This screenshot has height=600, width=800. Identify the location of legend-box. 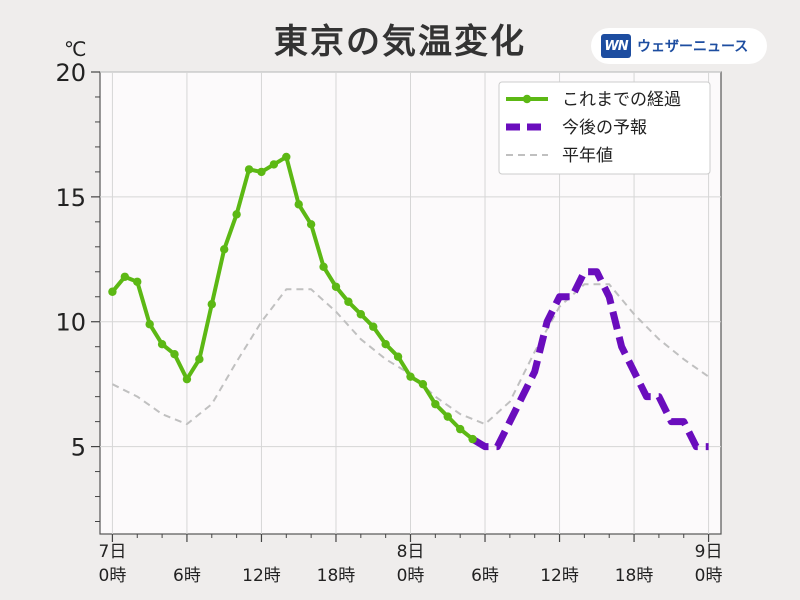
(604, 128).